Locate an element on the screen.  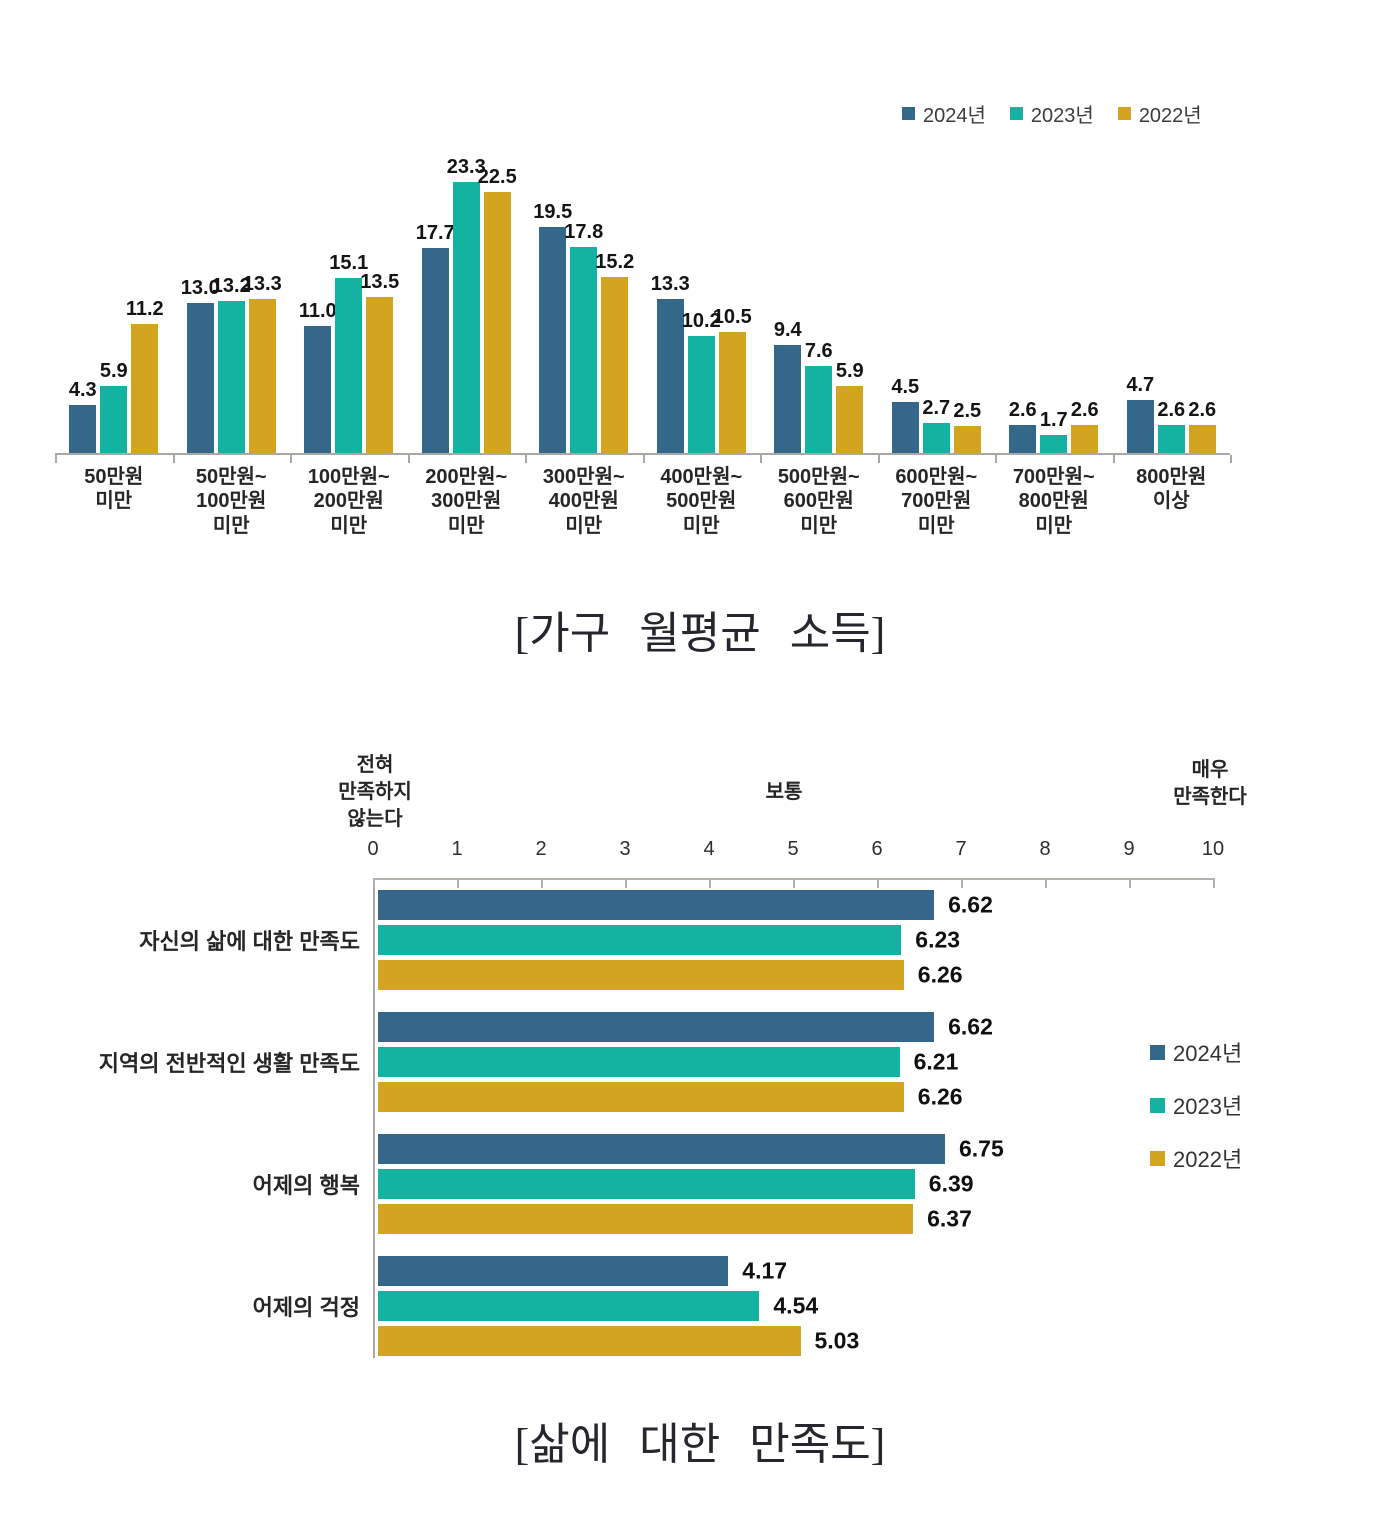
hbar-group: 4.17 4.54 5.03 is located at coordinates (661, 1306).